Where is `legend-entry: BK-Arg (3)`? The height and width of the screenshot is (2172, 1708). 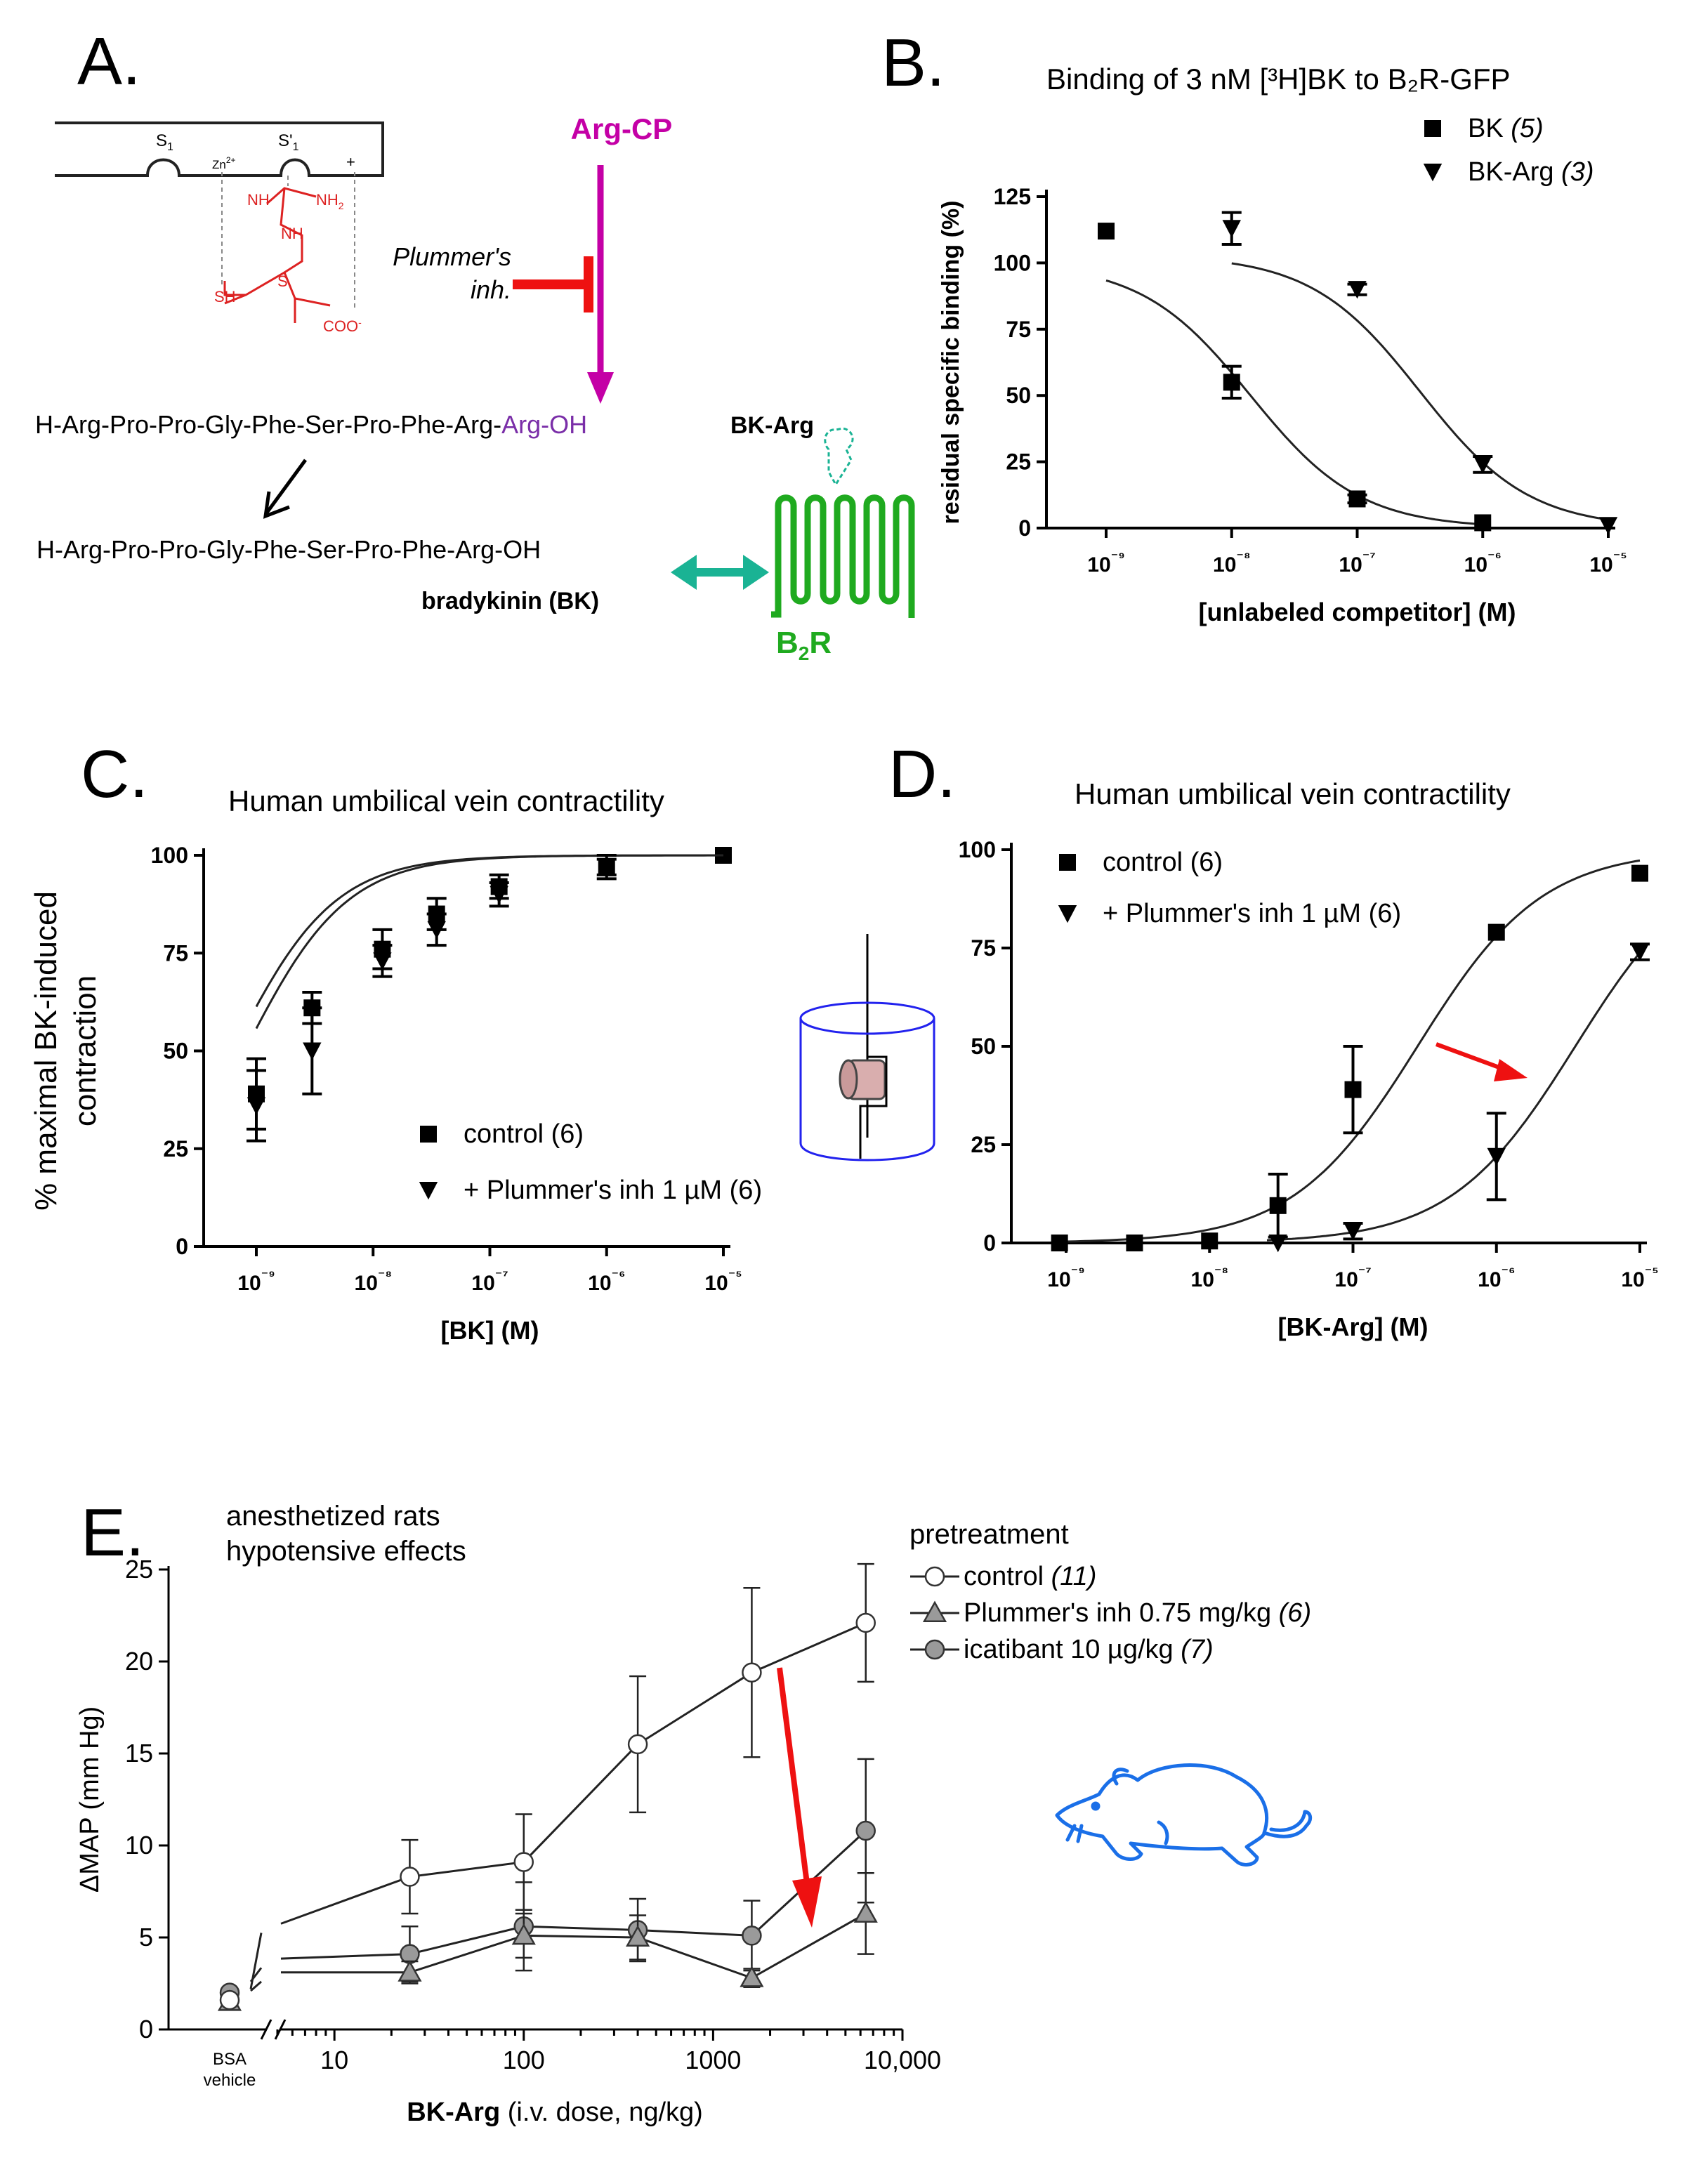
legend-entry: BK-Arg (3) is located at coordinates (1531, 172).